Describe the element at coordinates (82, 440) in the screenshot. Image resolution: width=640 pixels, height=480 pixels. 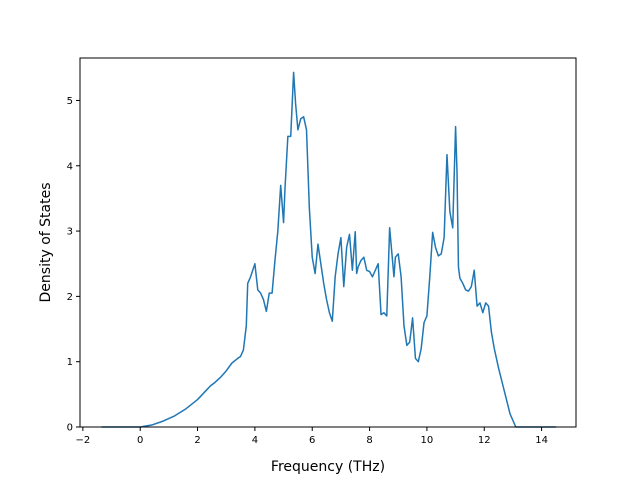
I see `x-tick-label: −2` at that location.